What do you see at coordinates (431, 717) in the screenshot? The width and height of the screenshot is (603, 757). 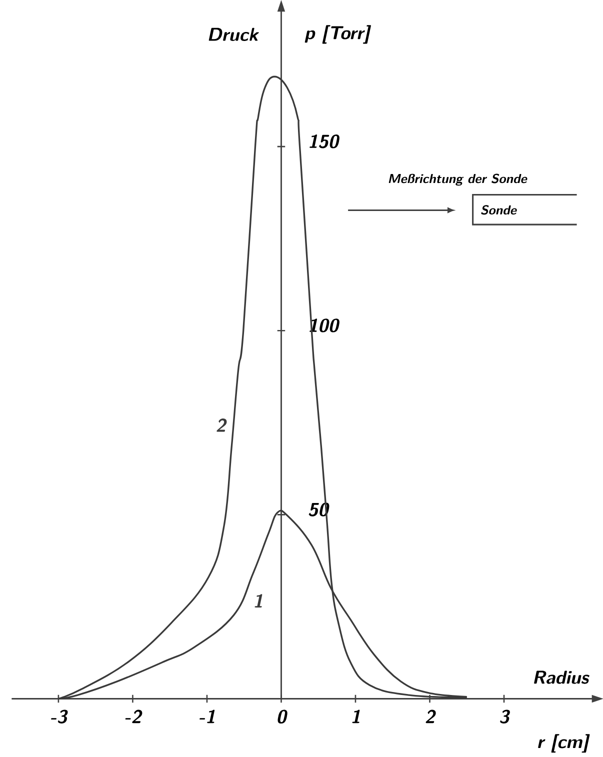 I see `x-tick-label: 2` at bounding box center [431, 717].